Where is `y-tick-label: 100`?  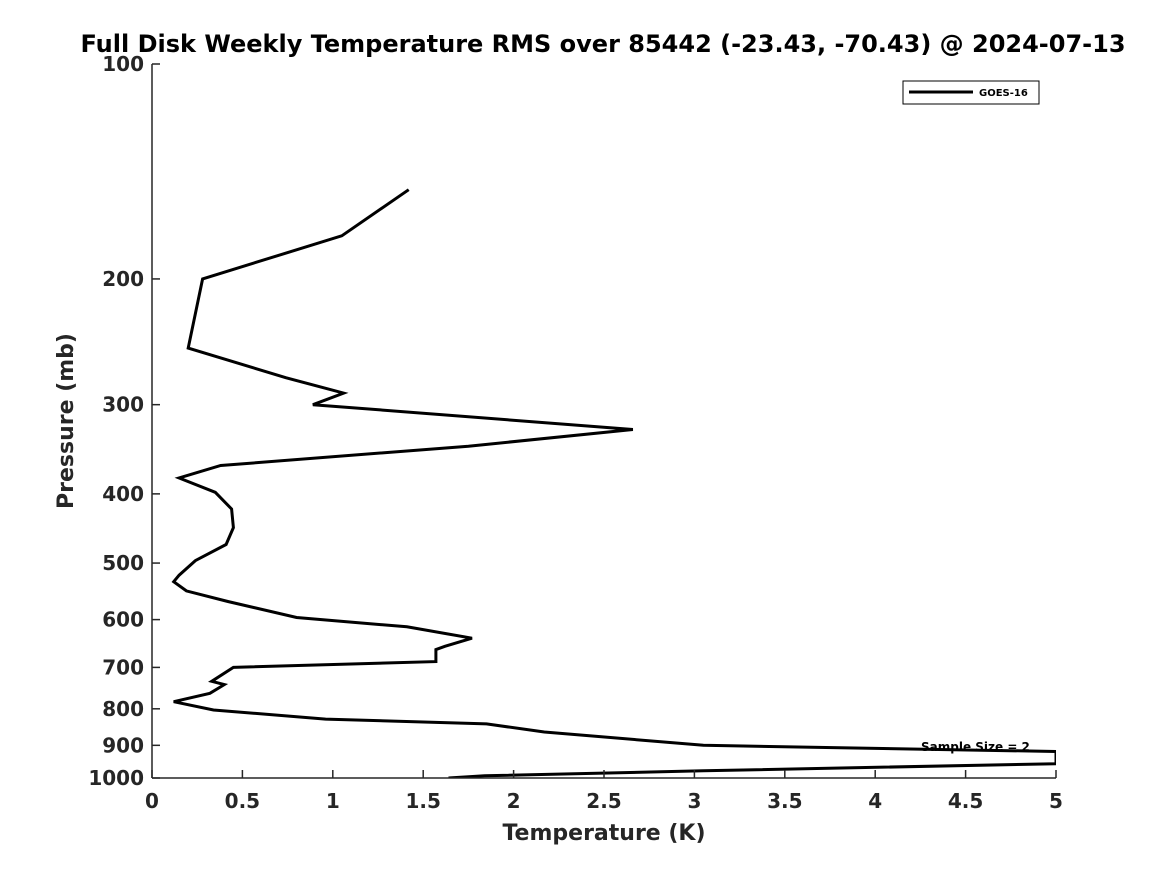
y-tick-label: 100 is located at coordinates (123, 64).